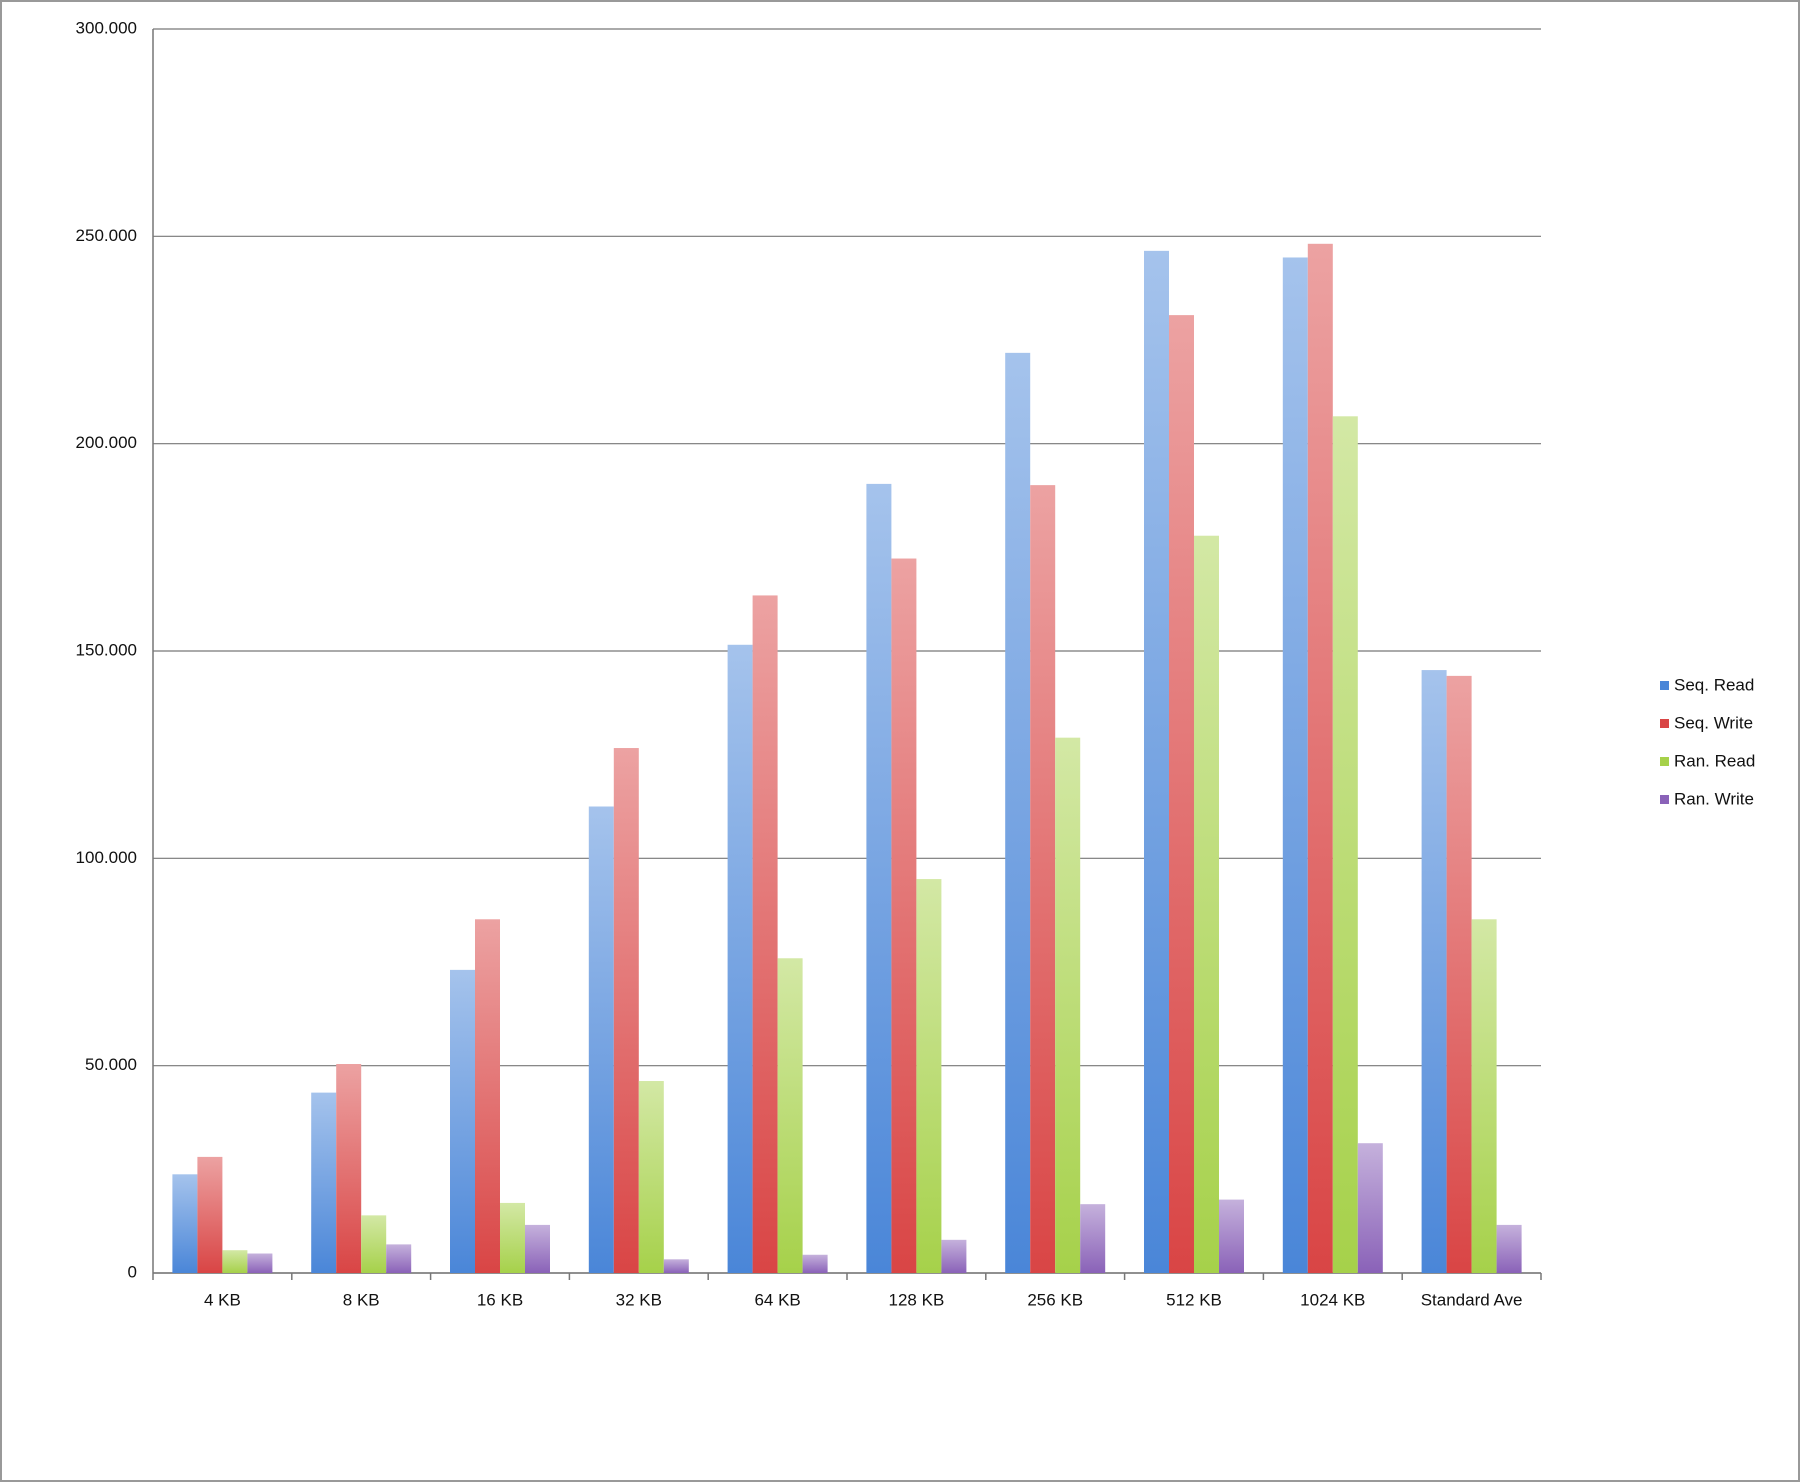 The height and width of the screenshot is (1484, 1802). Describe the element at coordinates (1714, 684) in the screenshot. I see `legend-label: Seq. Read` at that location.